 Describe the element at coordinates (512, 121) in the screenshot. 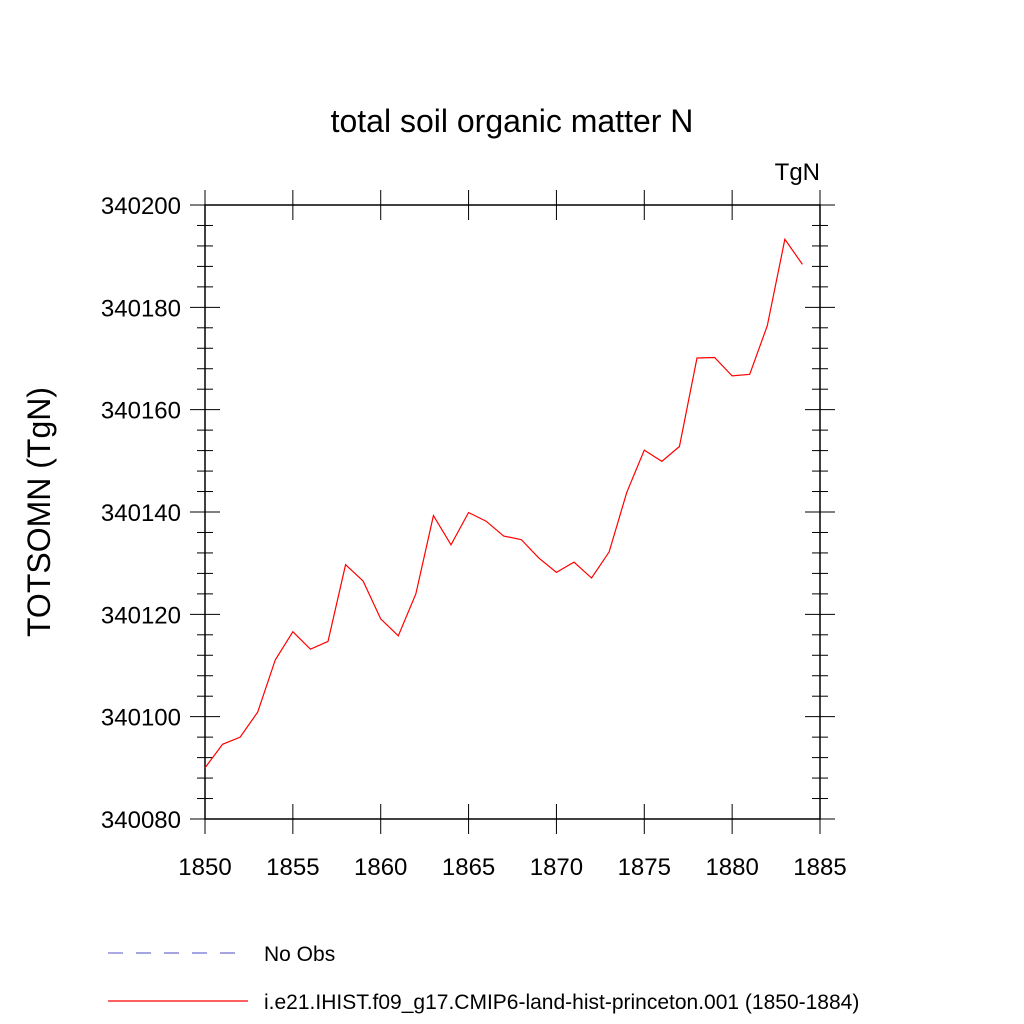

I see `chart-title: total soil organic matter N` at that location.